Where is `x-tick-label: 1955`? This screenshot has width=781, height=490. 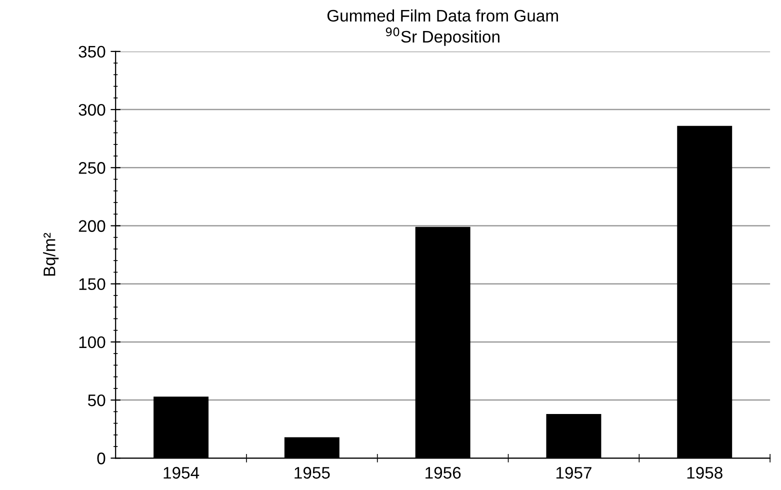 x-tick-label: 1955 is located at coordinates (312, 472).